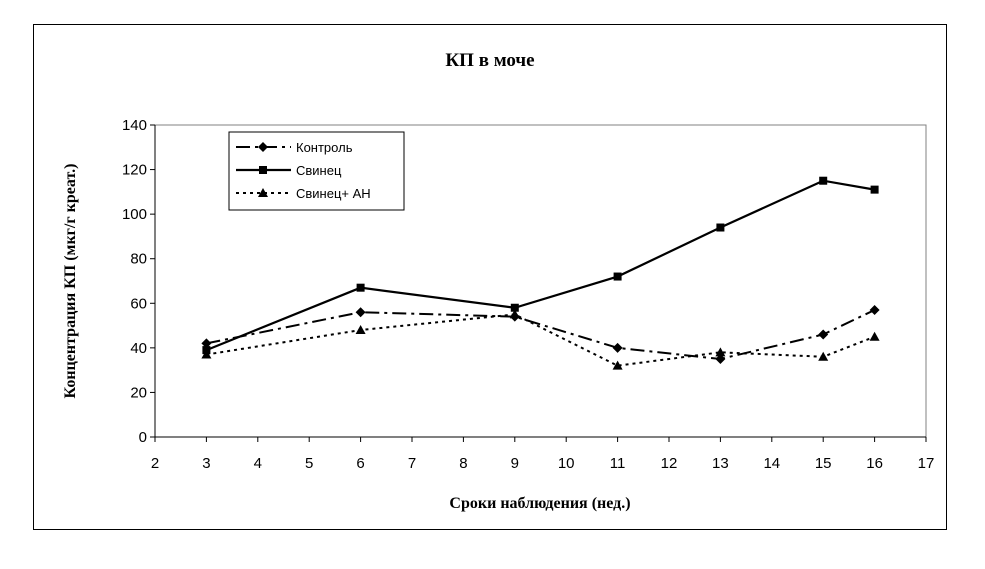 Image resolution: width=985 pixels, height=569 pixels. I want to click on legend: Контроль Свинец Свинец+ АН, so click(316, 171).